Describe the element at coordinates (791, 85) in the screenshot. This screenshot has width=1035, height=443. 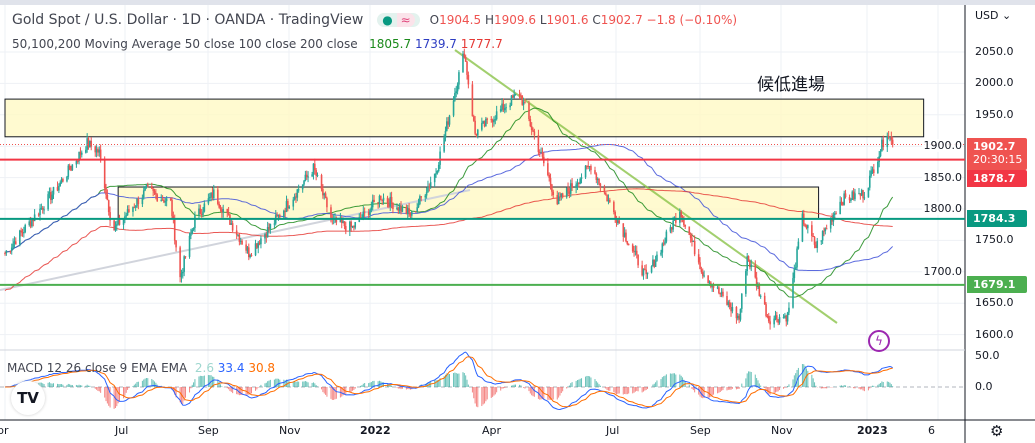
I see `annotation-text: 候低進場` at that location.